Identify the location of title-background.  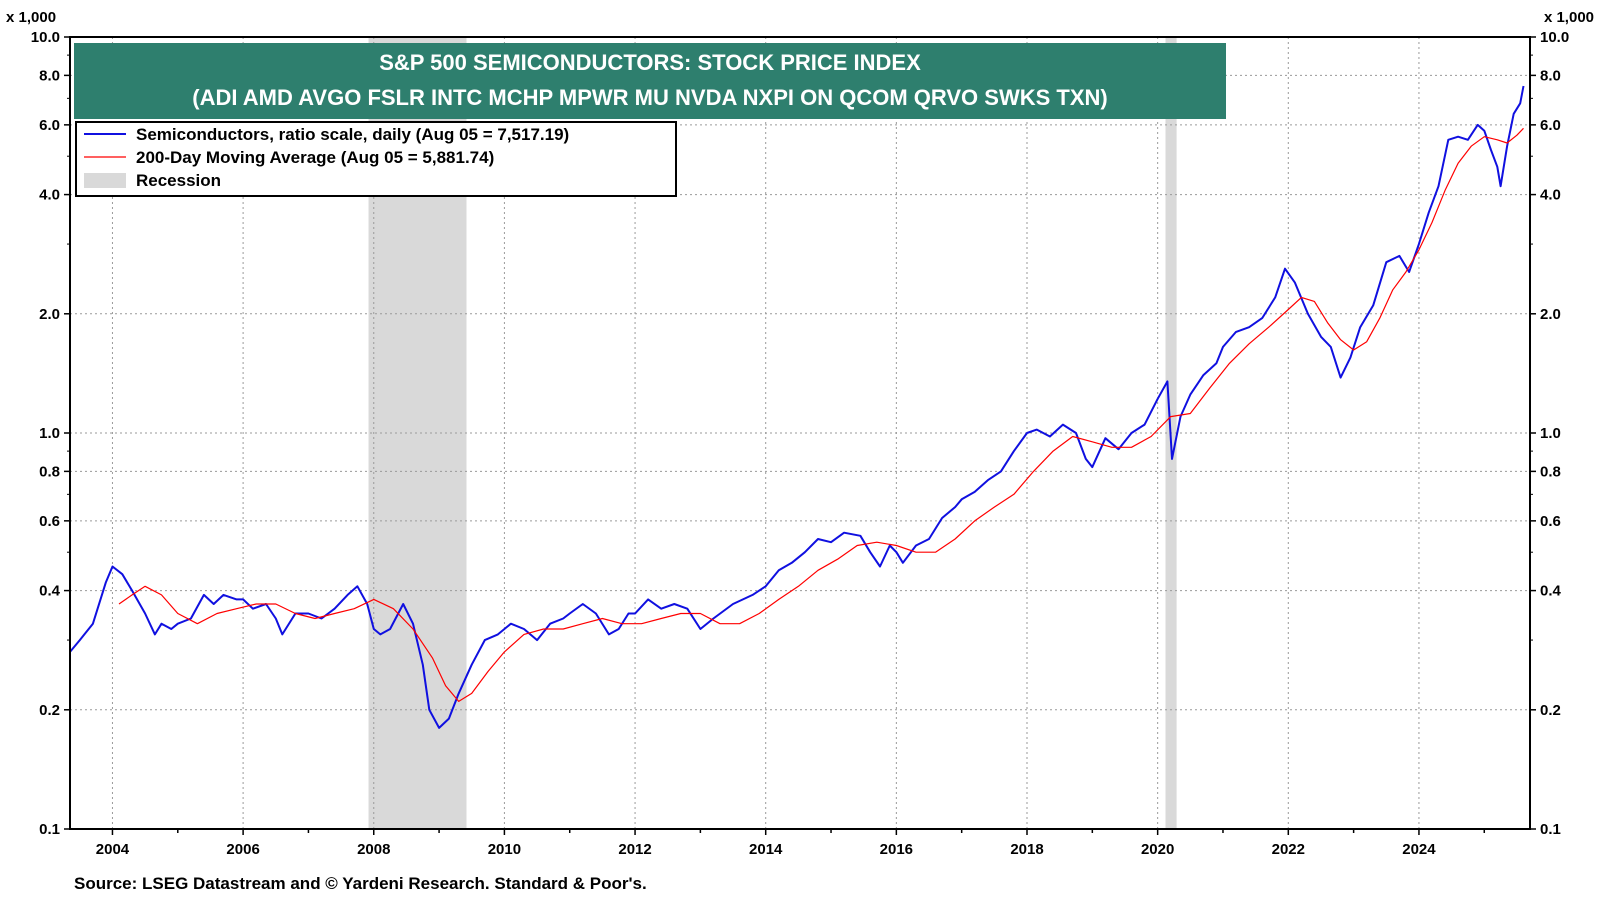
(650, 81).